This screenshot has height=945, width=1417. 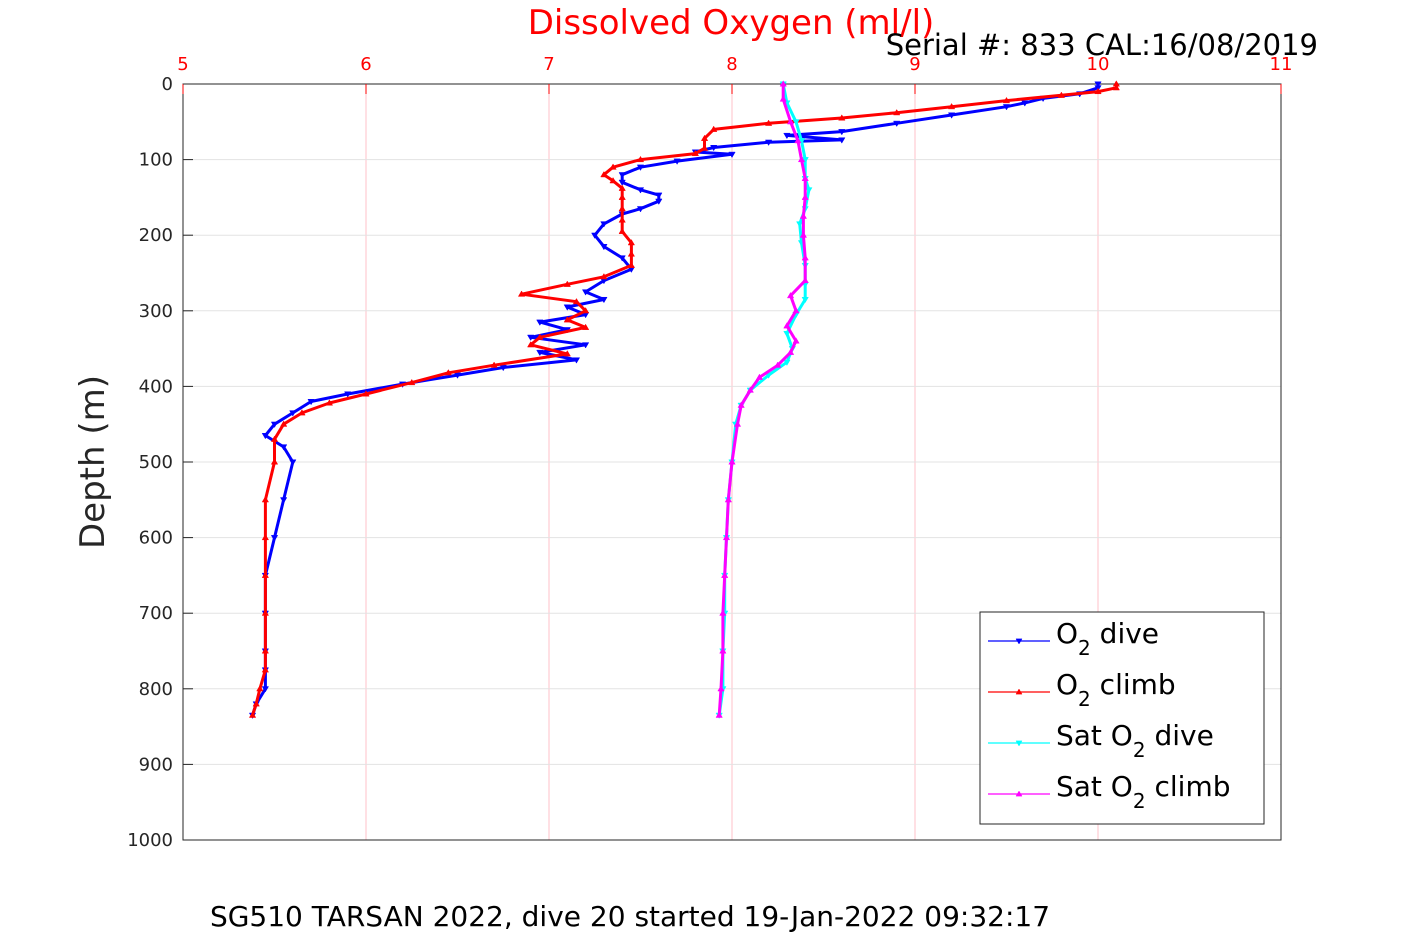 I want to click on legend: O2 dive O2 climb Sat O2 dive Sat O2 climb, so click(x=1122, y=718).